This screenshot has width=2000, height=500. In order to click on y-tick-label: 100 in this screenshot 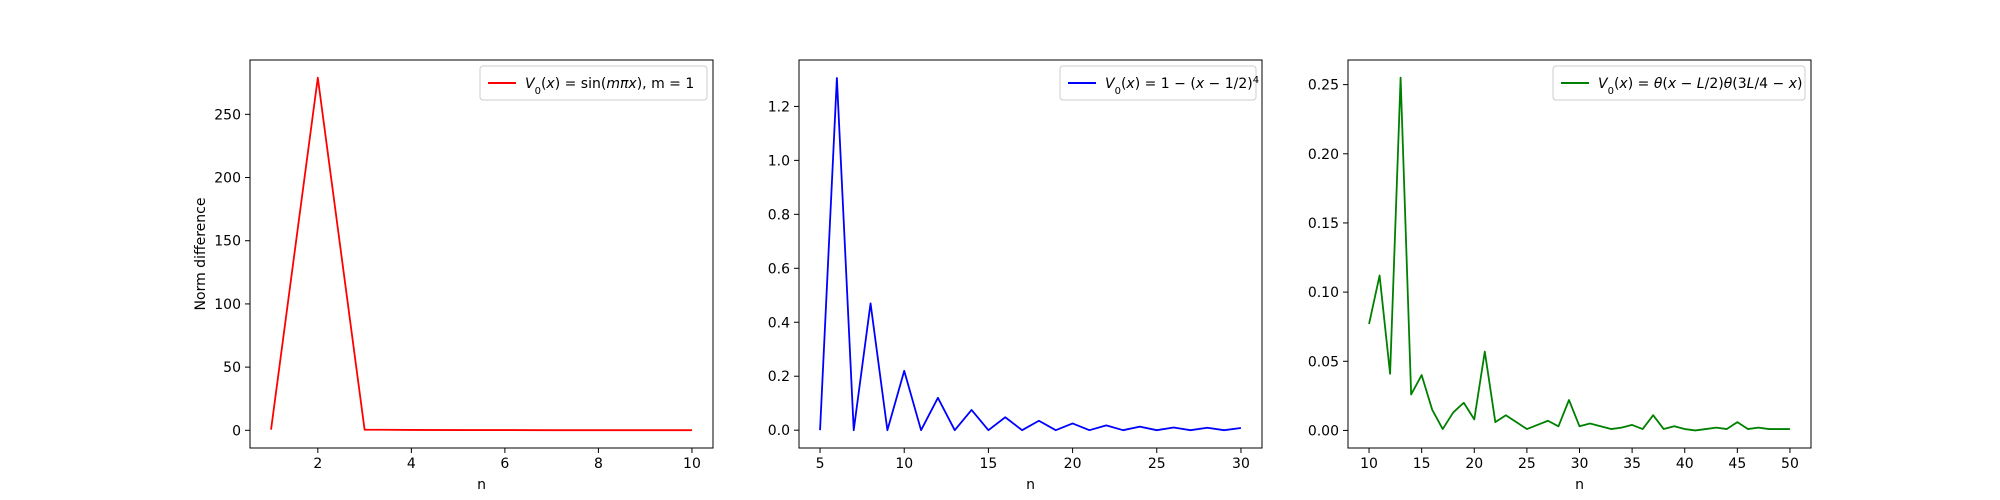, I will do `click(227, 305)`.